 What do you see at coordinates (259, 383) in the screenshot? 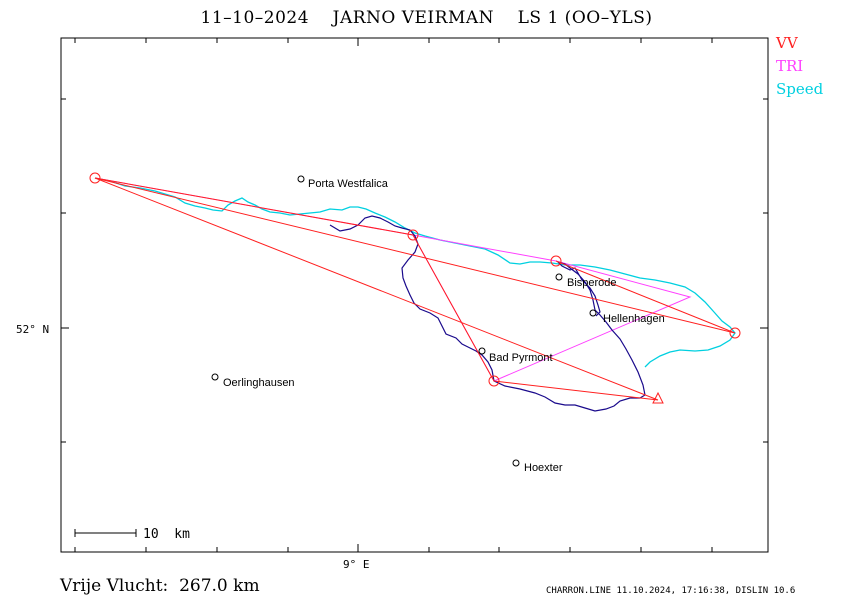
I see `place-oerlinghausen: Oerlinghausen` at bounding box center [259, 383].